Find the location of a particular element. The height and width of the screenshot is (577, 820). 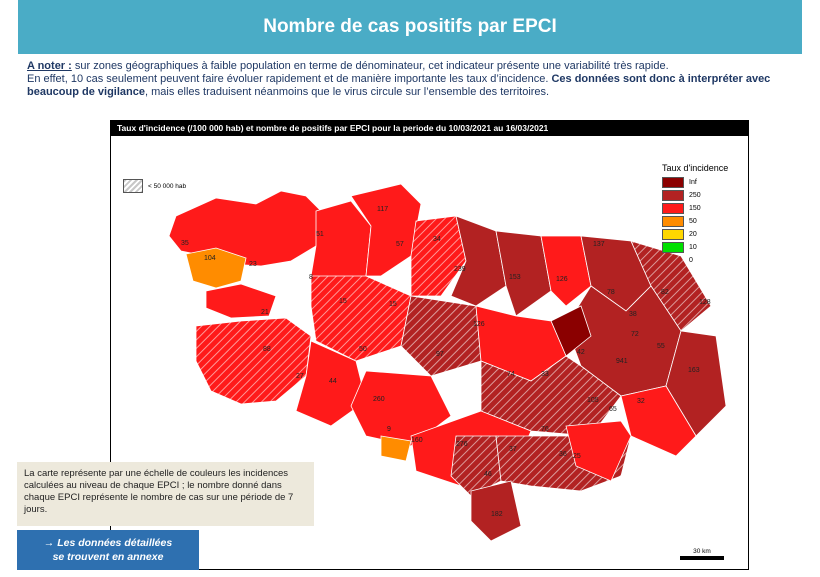

legend-label: 150 is located at coordinates (695, 208).